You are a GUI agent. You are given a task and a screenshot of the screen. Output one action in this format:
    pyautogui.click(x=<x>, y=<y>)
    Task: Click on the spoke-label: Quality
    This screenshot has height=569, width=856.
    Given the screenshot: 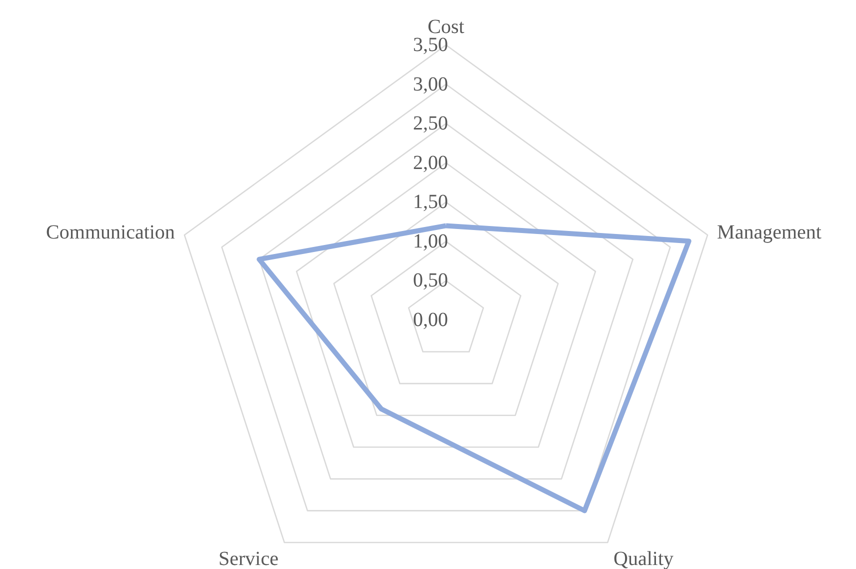 What is the action you would take?
    pyautogui.click(x=644, y=558)
    